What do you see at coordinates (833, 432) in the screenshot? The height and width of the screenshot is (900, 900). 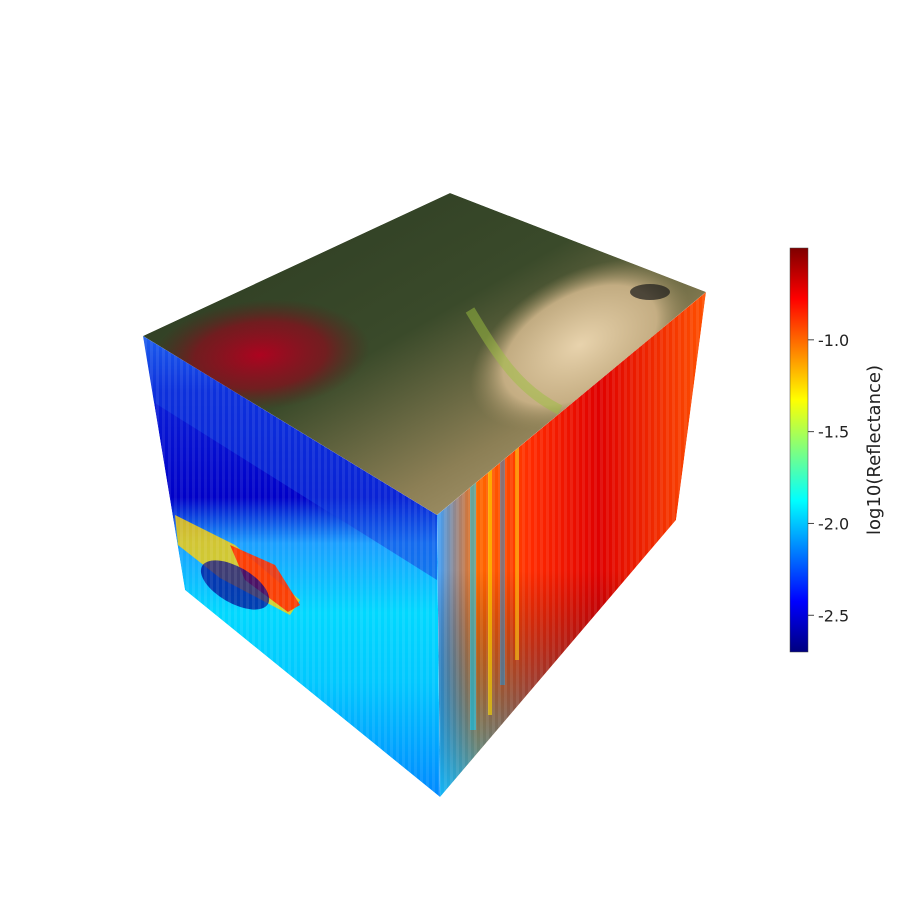 I see `colorbar-tick-label: -1.5` at bounding box center [833, 432].